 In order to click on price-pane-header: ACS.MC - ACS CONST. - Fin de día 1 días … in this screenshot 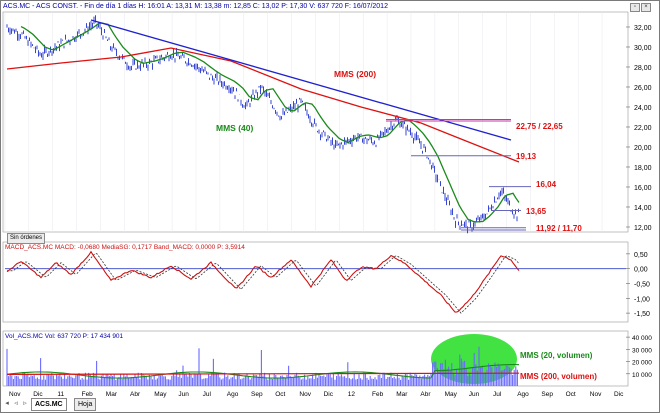, I will do `click(195, 6)`.